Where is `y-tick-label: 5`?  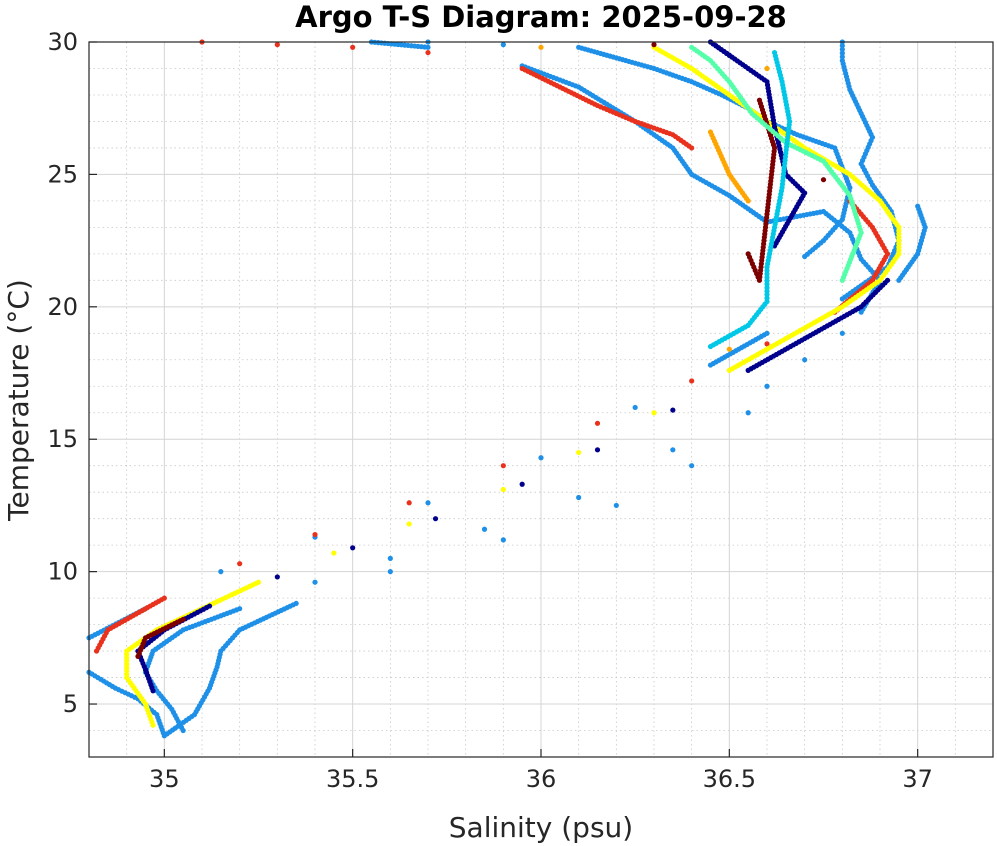
y-tick-label: 5 is located at coordinates (70, 704).